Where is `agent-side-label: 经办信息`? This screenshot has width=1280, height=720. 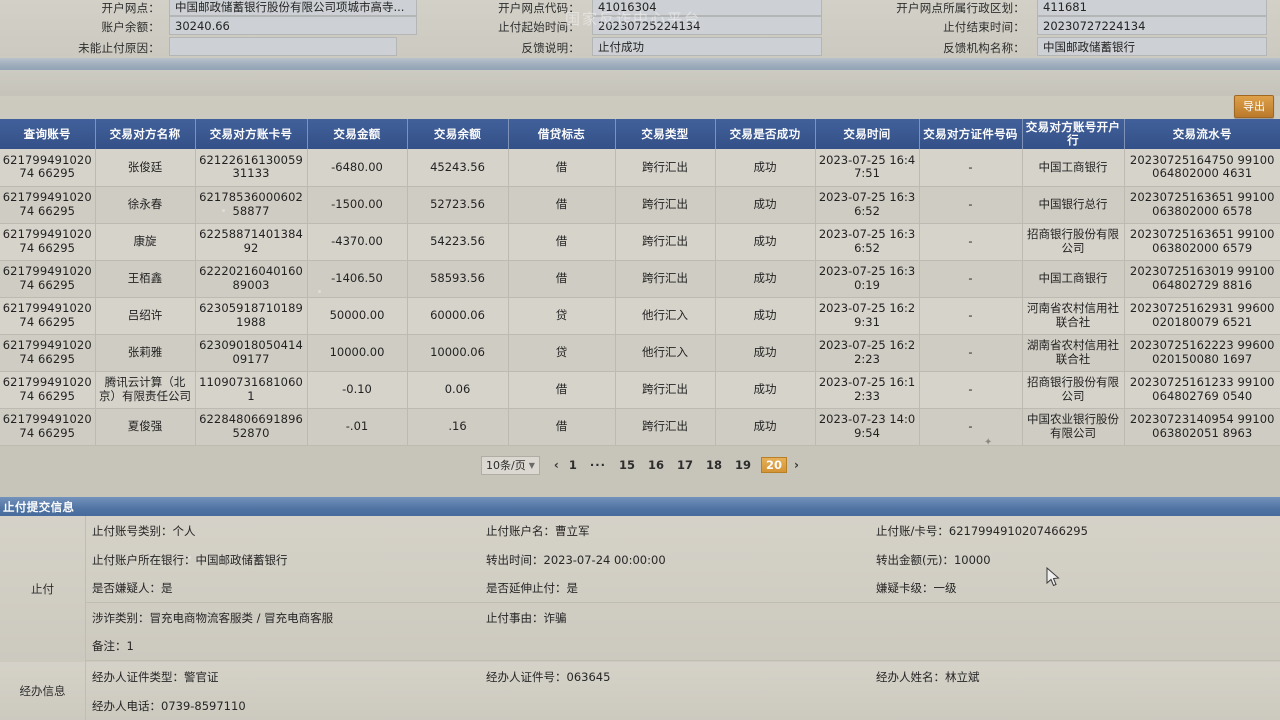
agent-side-label: 经办信息 is located at coordinates (43, 691).